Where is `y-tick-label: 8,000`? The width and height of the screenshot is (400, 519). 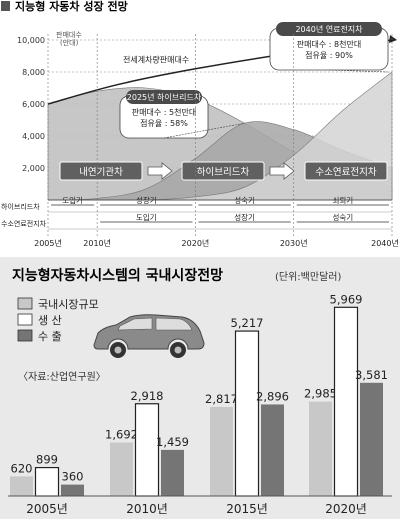
y-tick-label: 8,000 is located at coordinates (33, 72).